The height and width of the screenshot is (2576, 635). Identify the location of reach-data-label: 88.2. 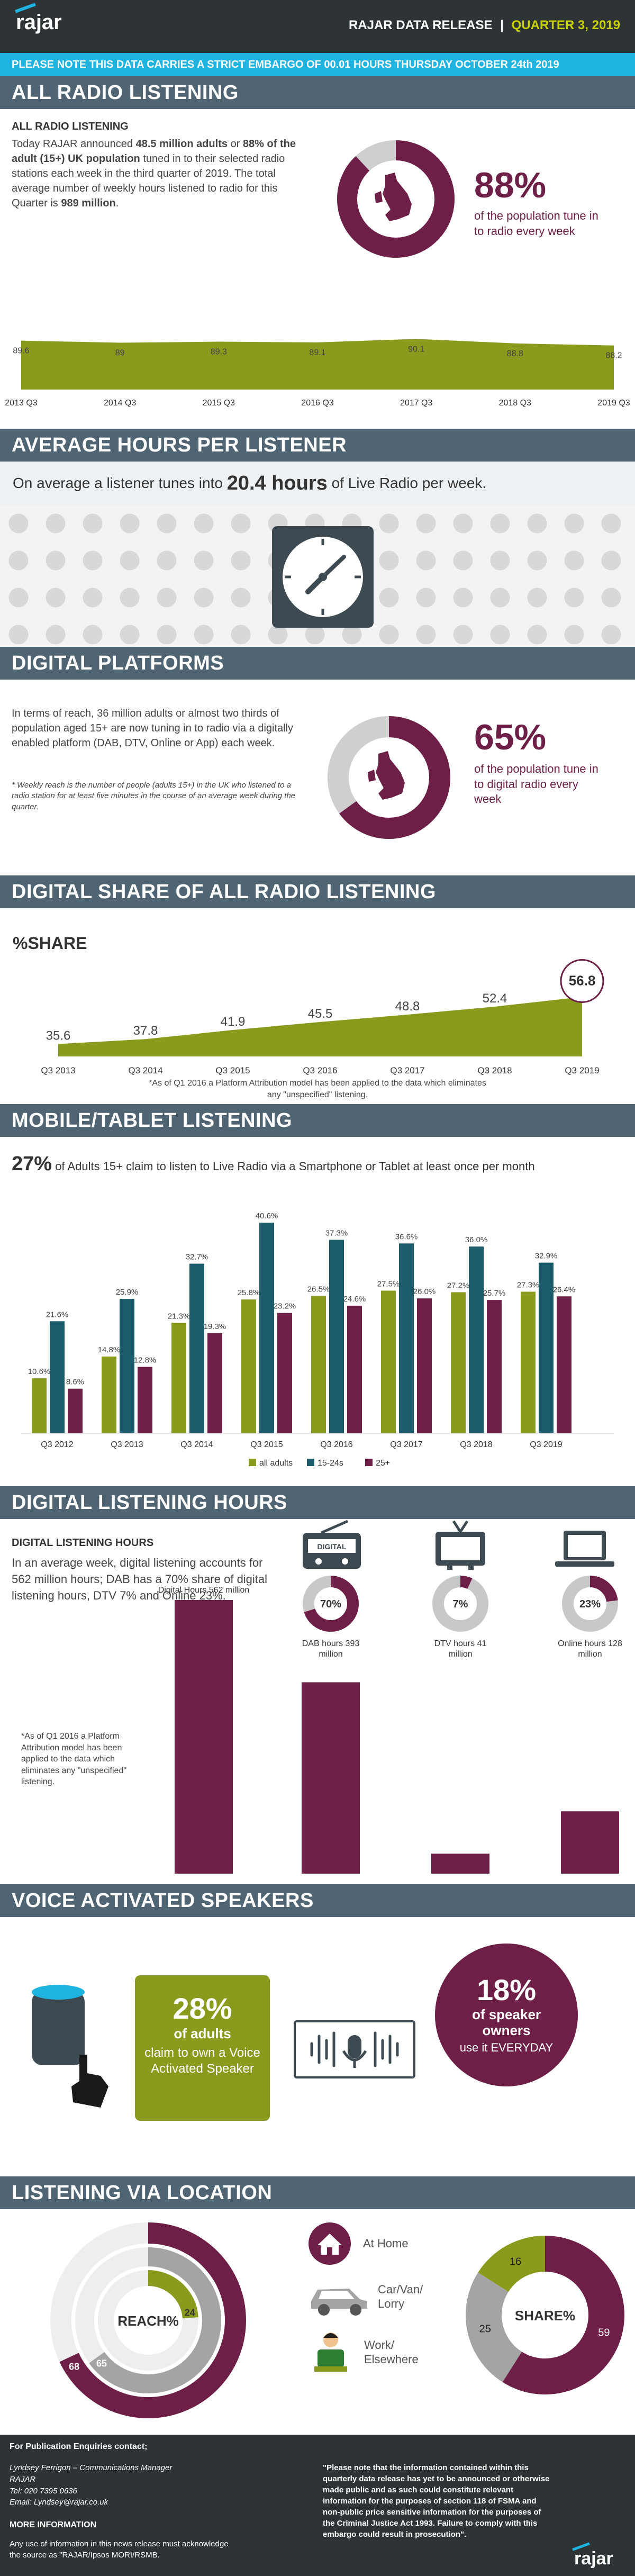
(613, 355).